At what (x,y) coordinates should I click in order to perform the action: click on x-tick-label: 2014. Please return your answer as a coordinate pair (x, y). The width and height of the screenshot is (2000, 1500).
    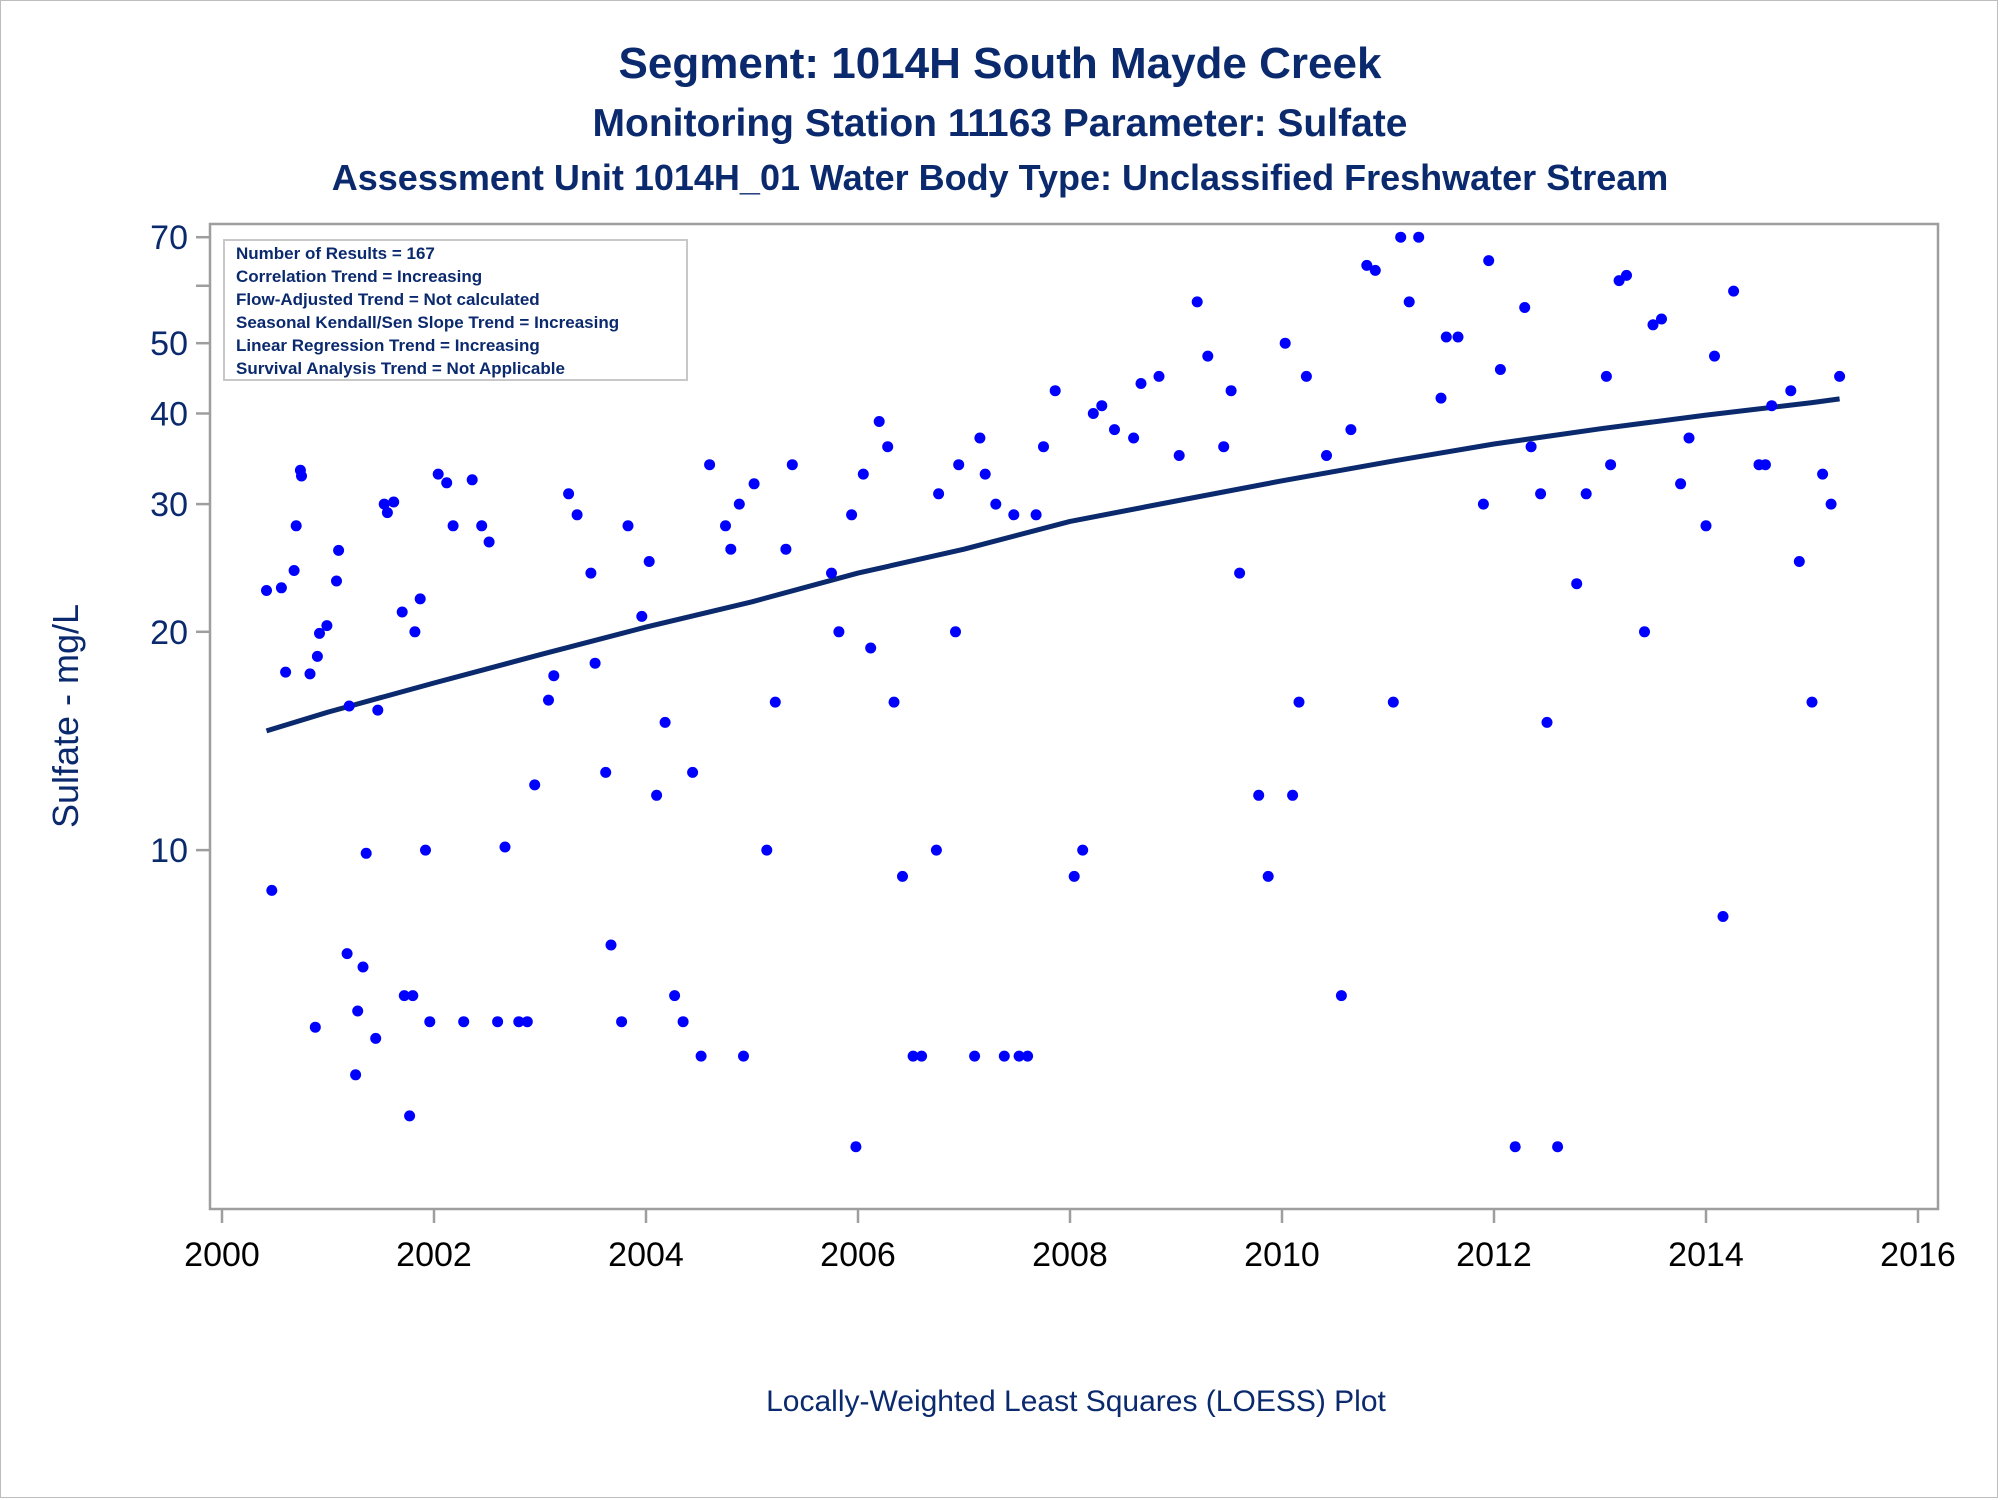
    Looking at the image, I should click on (1706, 1255).